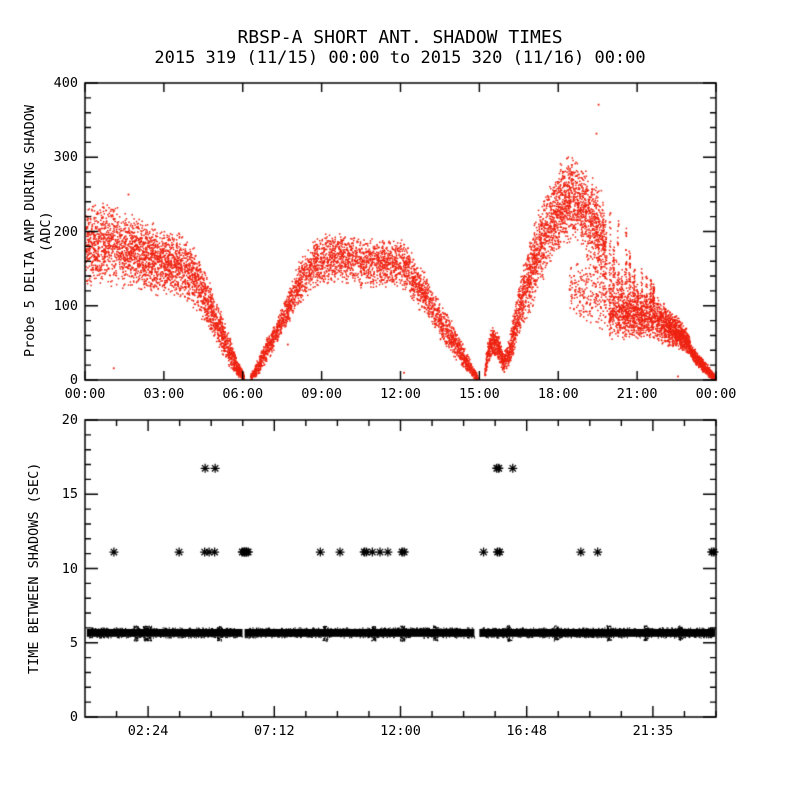  I want to click on top-y-tick-label: 400, so click(65, 83).